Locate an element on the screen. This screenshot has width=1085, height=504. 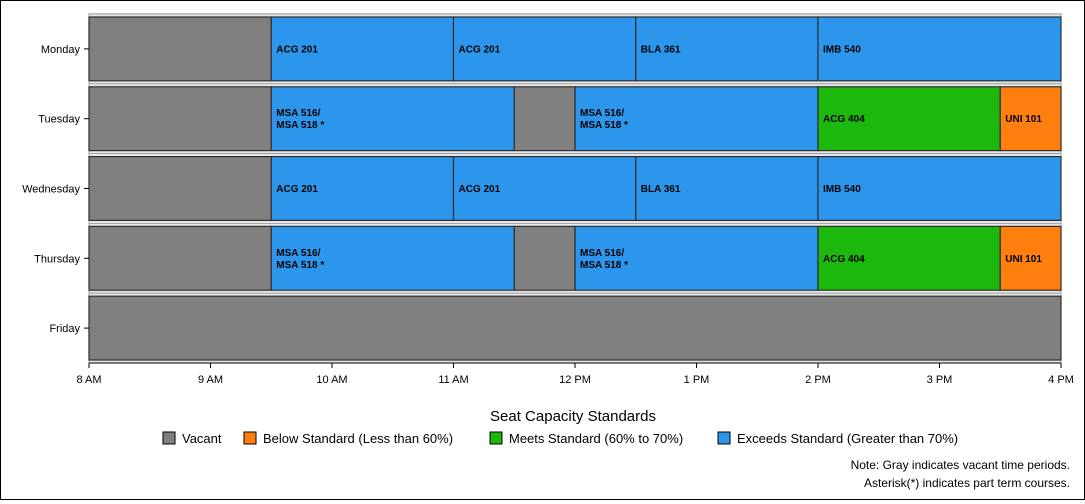
bar-monday-vacant is located at coordinates (180, 49).